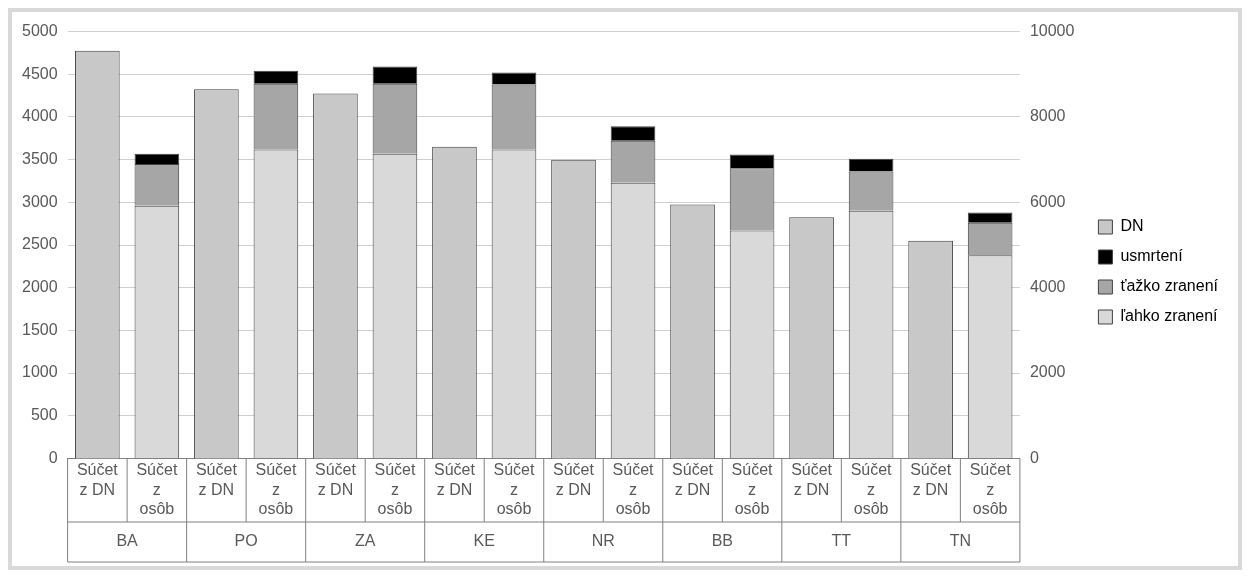 This screenshot has width=1250, height=578. I want to click on y-tick-label: 1000, so click(40, 372).